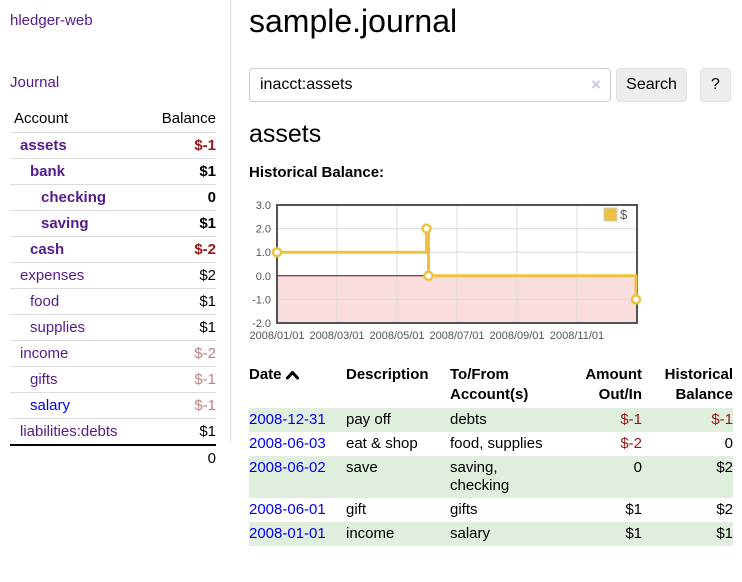  What do you see at coordinates (113, 353) in the screenshot?
I see `account-row: income $-2` at bounding box center [113, 353].